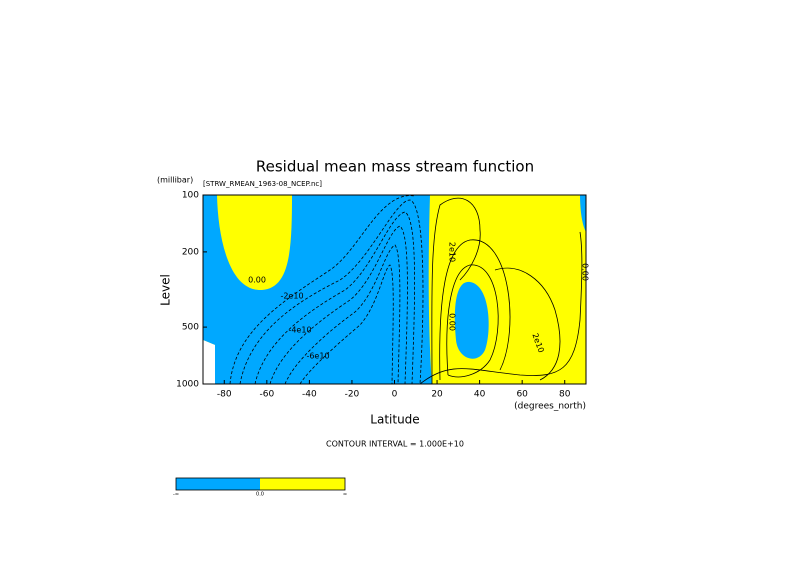 The height and width of the screenshot is (562, 789). I want to click on y-tick-label: 1000, so click(187, 385).